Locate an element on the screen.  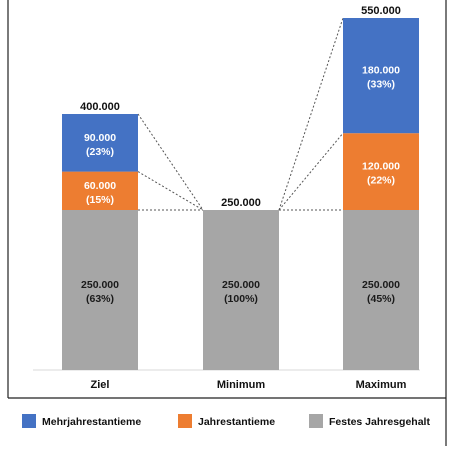
bar-maximum-jahrestantieme is located at coordinates (381, 171).